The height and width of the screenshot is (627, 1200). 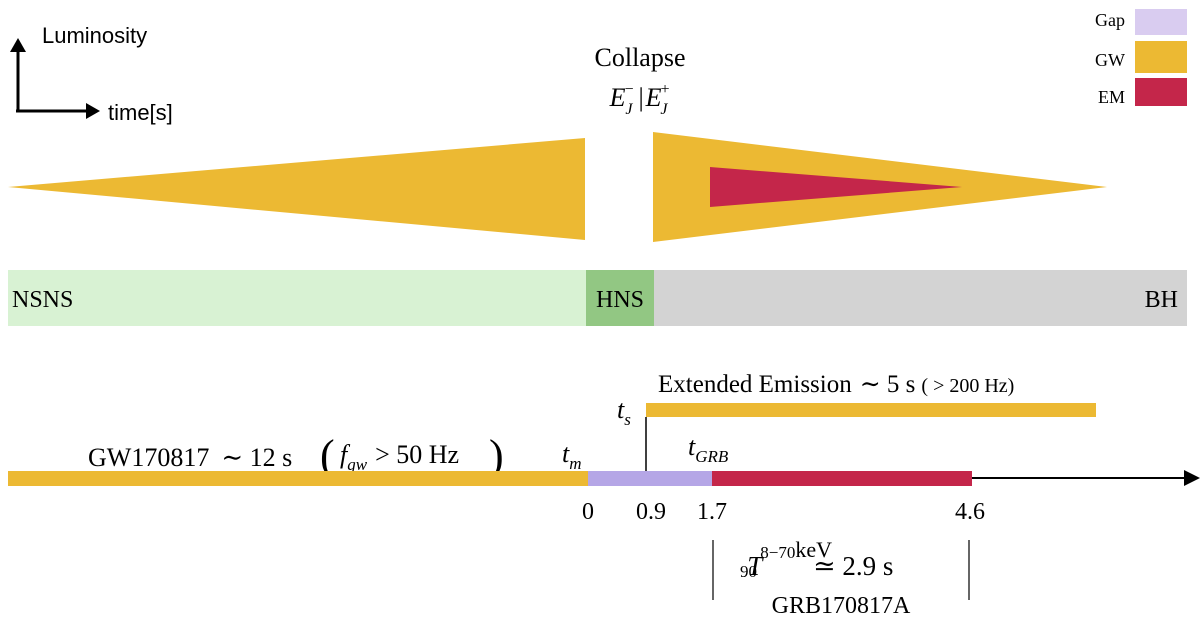 I want to click on timeline, so click(x=604, y=478).